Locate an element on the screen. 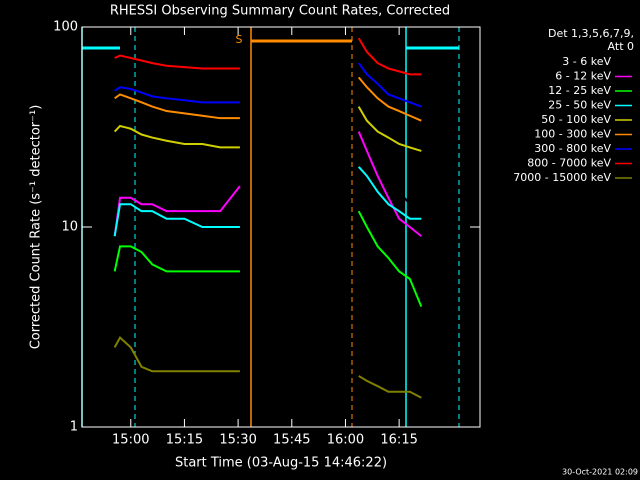 Image resolution: width=640 pixels, height=480 pixels. legend-label: 3 - 6 keV is located at coordinates (586, 61).